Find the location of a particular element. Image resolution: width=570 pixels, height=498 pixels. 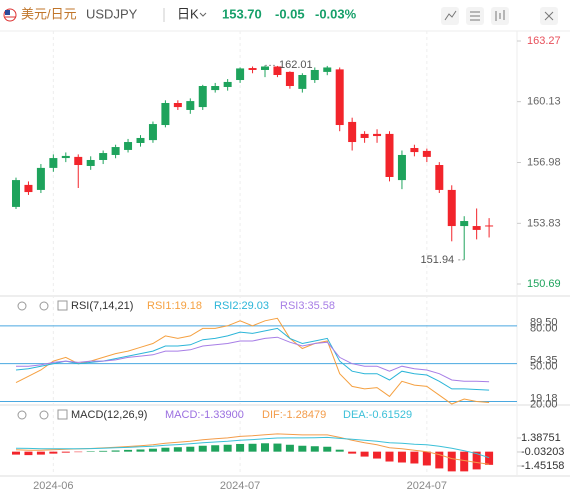

y-tick-label: 20.00 is located at coordinates (544, 404).